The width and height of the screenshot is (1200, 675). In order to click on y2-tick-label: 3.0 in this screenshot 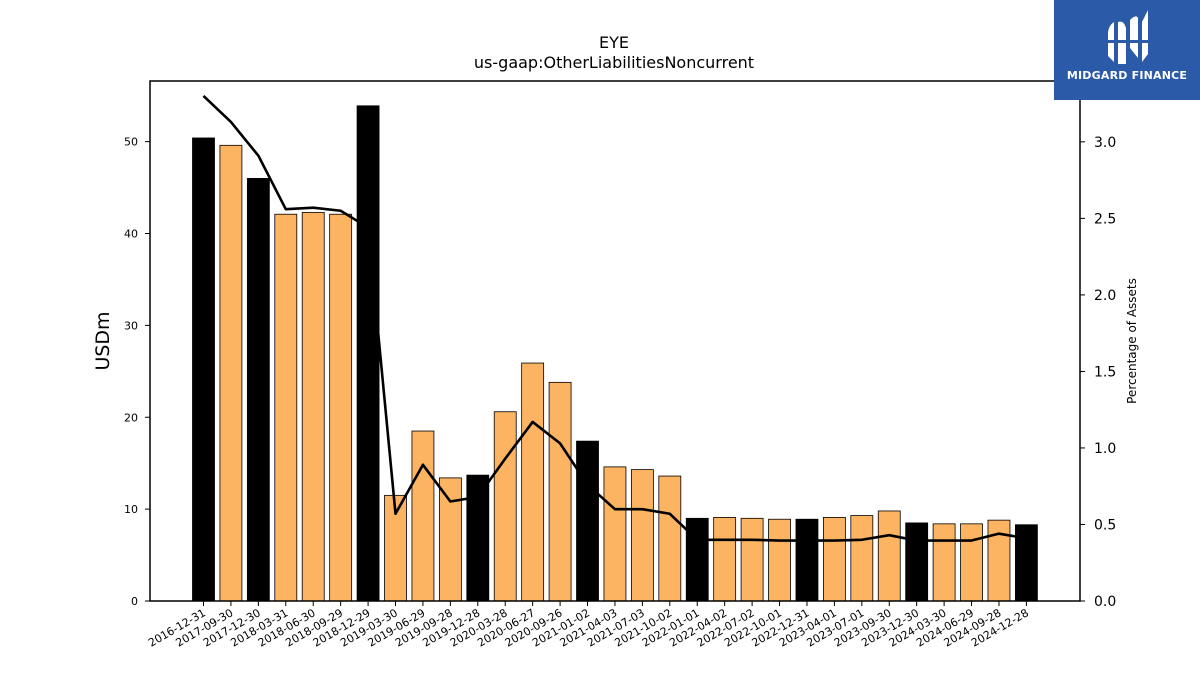, I will do `click(1105, 143)`.